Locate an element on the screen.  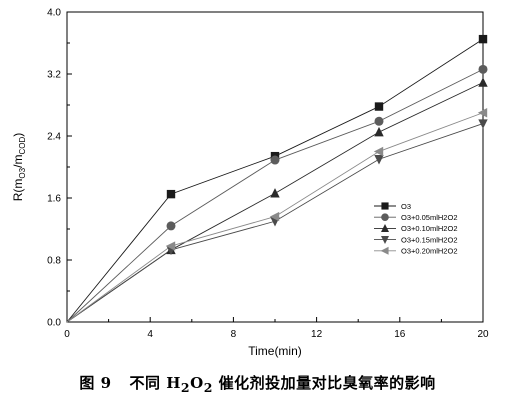
y-axis-title: R(mO3/mCOD) is located at coordinates (19, 167).